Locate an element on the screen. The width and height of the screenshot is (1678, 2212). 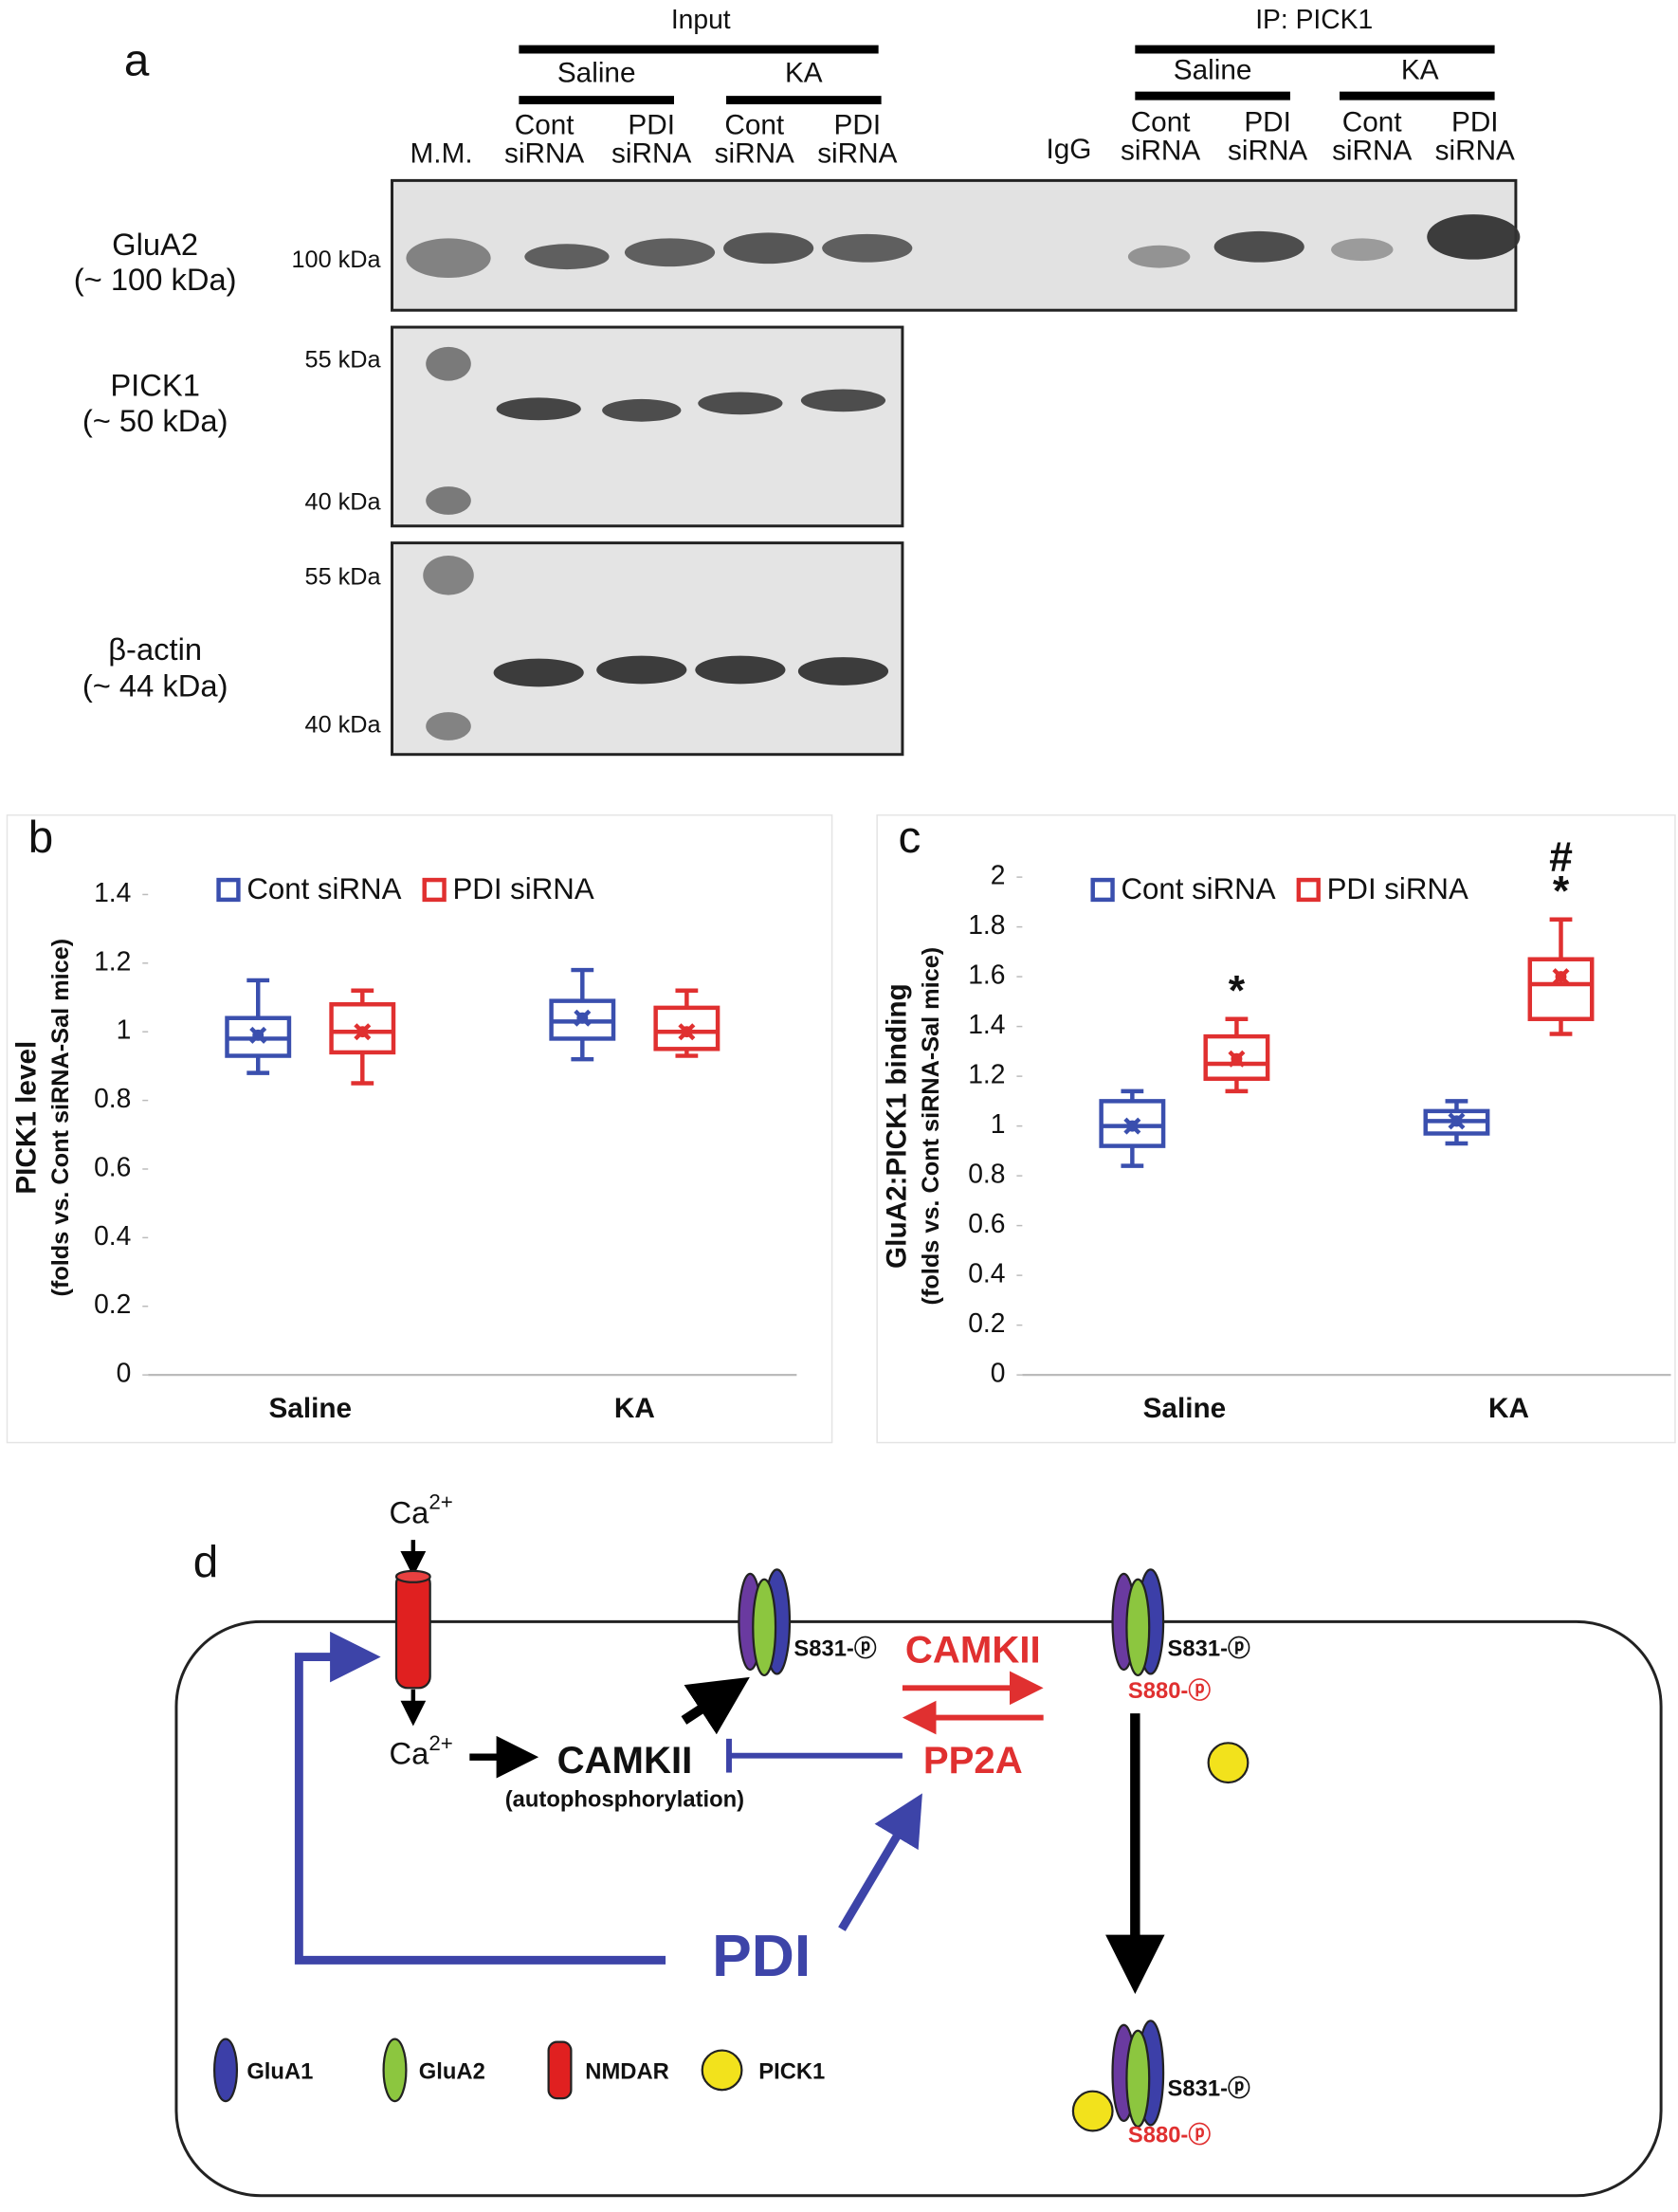
y-tick-label: 1.6 is located at coordinates (986, 975).